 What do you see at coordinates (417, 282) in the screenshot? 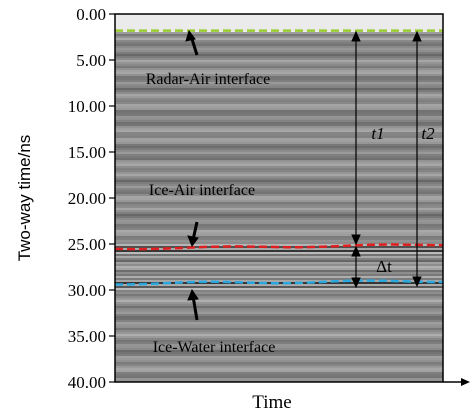
I see `t2-arrow-bottom` at bounding box center [417, 282].